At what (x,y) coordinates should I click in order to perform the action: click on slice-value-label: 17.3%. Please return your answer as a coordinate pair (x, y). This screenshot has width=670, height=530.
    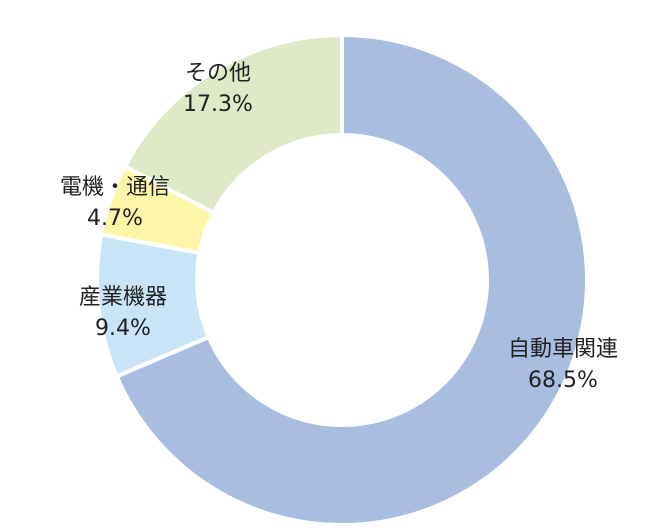
    Looking at the image, I should click on (218, 104).